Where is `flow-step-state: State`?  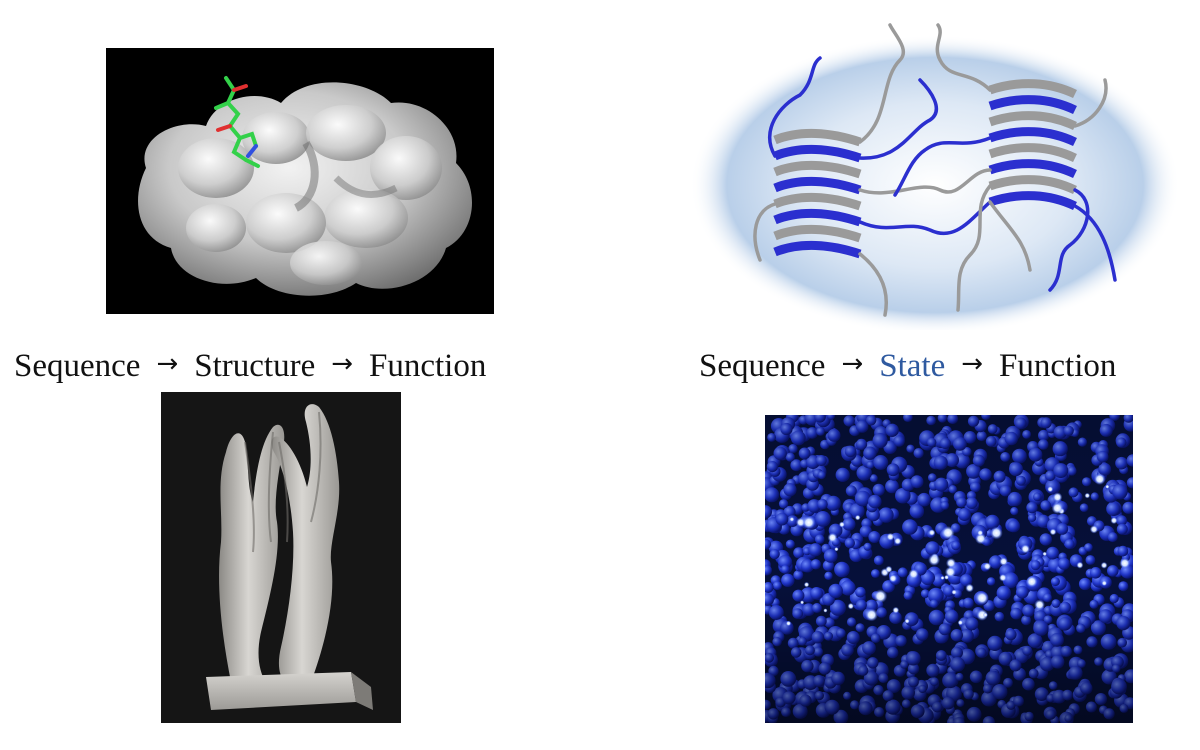
flow-step-state: State is located at coordinates (912, 365).